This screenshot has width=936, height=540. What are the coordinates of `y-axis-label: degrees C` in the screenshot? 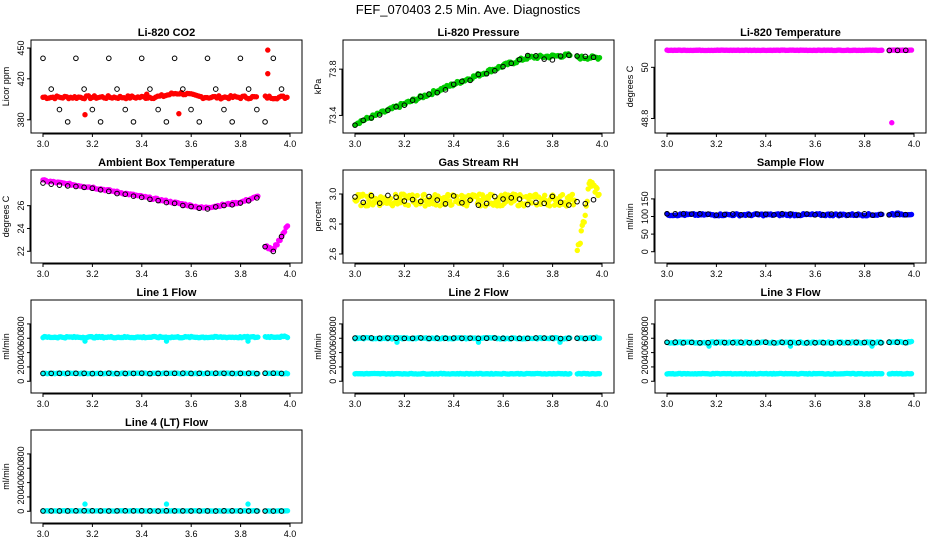 It's located at (630, 86).